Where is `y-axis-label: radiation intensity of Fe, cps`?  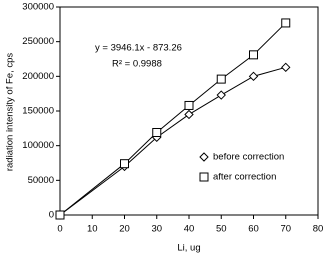
y-axis-label: radiation intensity of Fe, cps is located at coordinates (10, 112).